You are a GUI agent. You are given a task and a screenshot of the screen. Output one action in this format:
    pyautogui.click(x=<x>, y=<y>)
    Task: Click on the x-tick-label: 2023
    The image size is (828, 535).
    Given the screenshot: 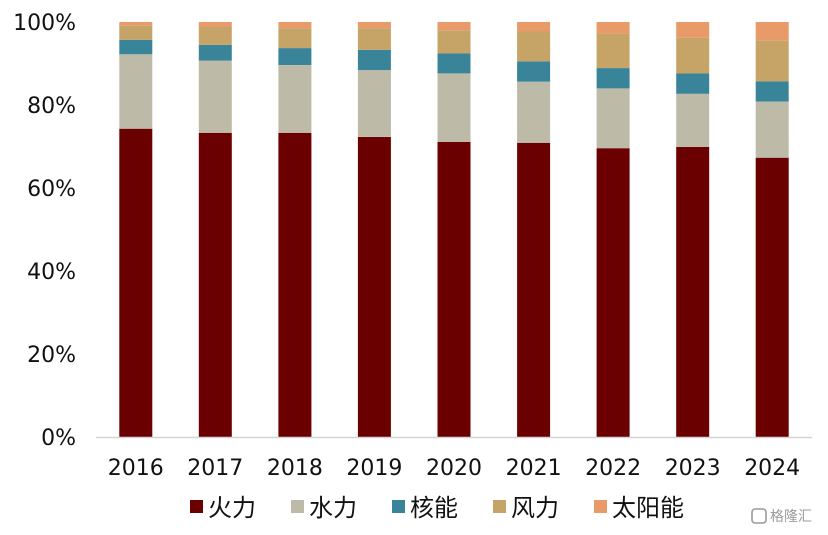 What is the action you would take?
    pyautogui.click(x=693, y=468)
    